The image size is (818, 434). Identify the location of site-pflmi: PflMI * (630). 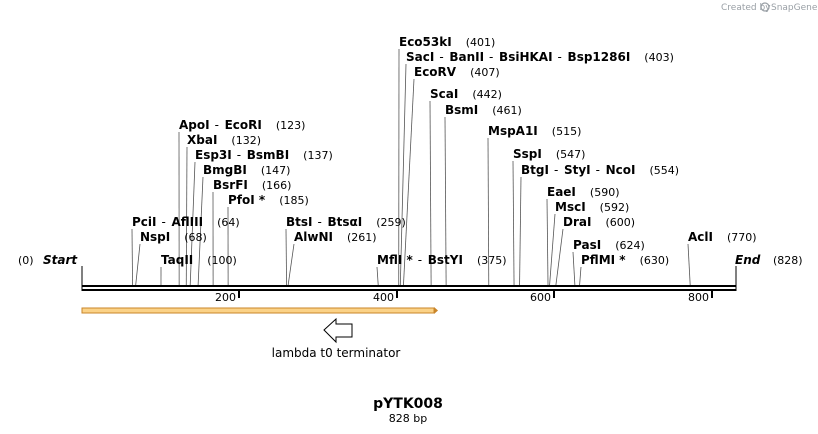
(624, 269).